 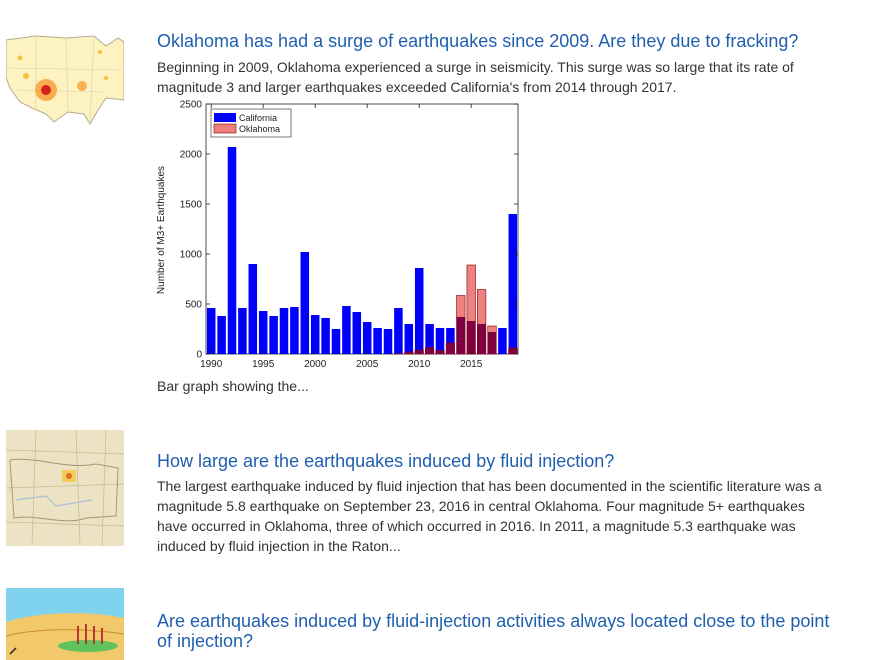 What do you see at coordinates (211, 364) in the screenshot?
I see `x-tick-label: 1990` at bounding box center [211, 364].